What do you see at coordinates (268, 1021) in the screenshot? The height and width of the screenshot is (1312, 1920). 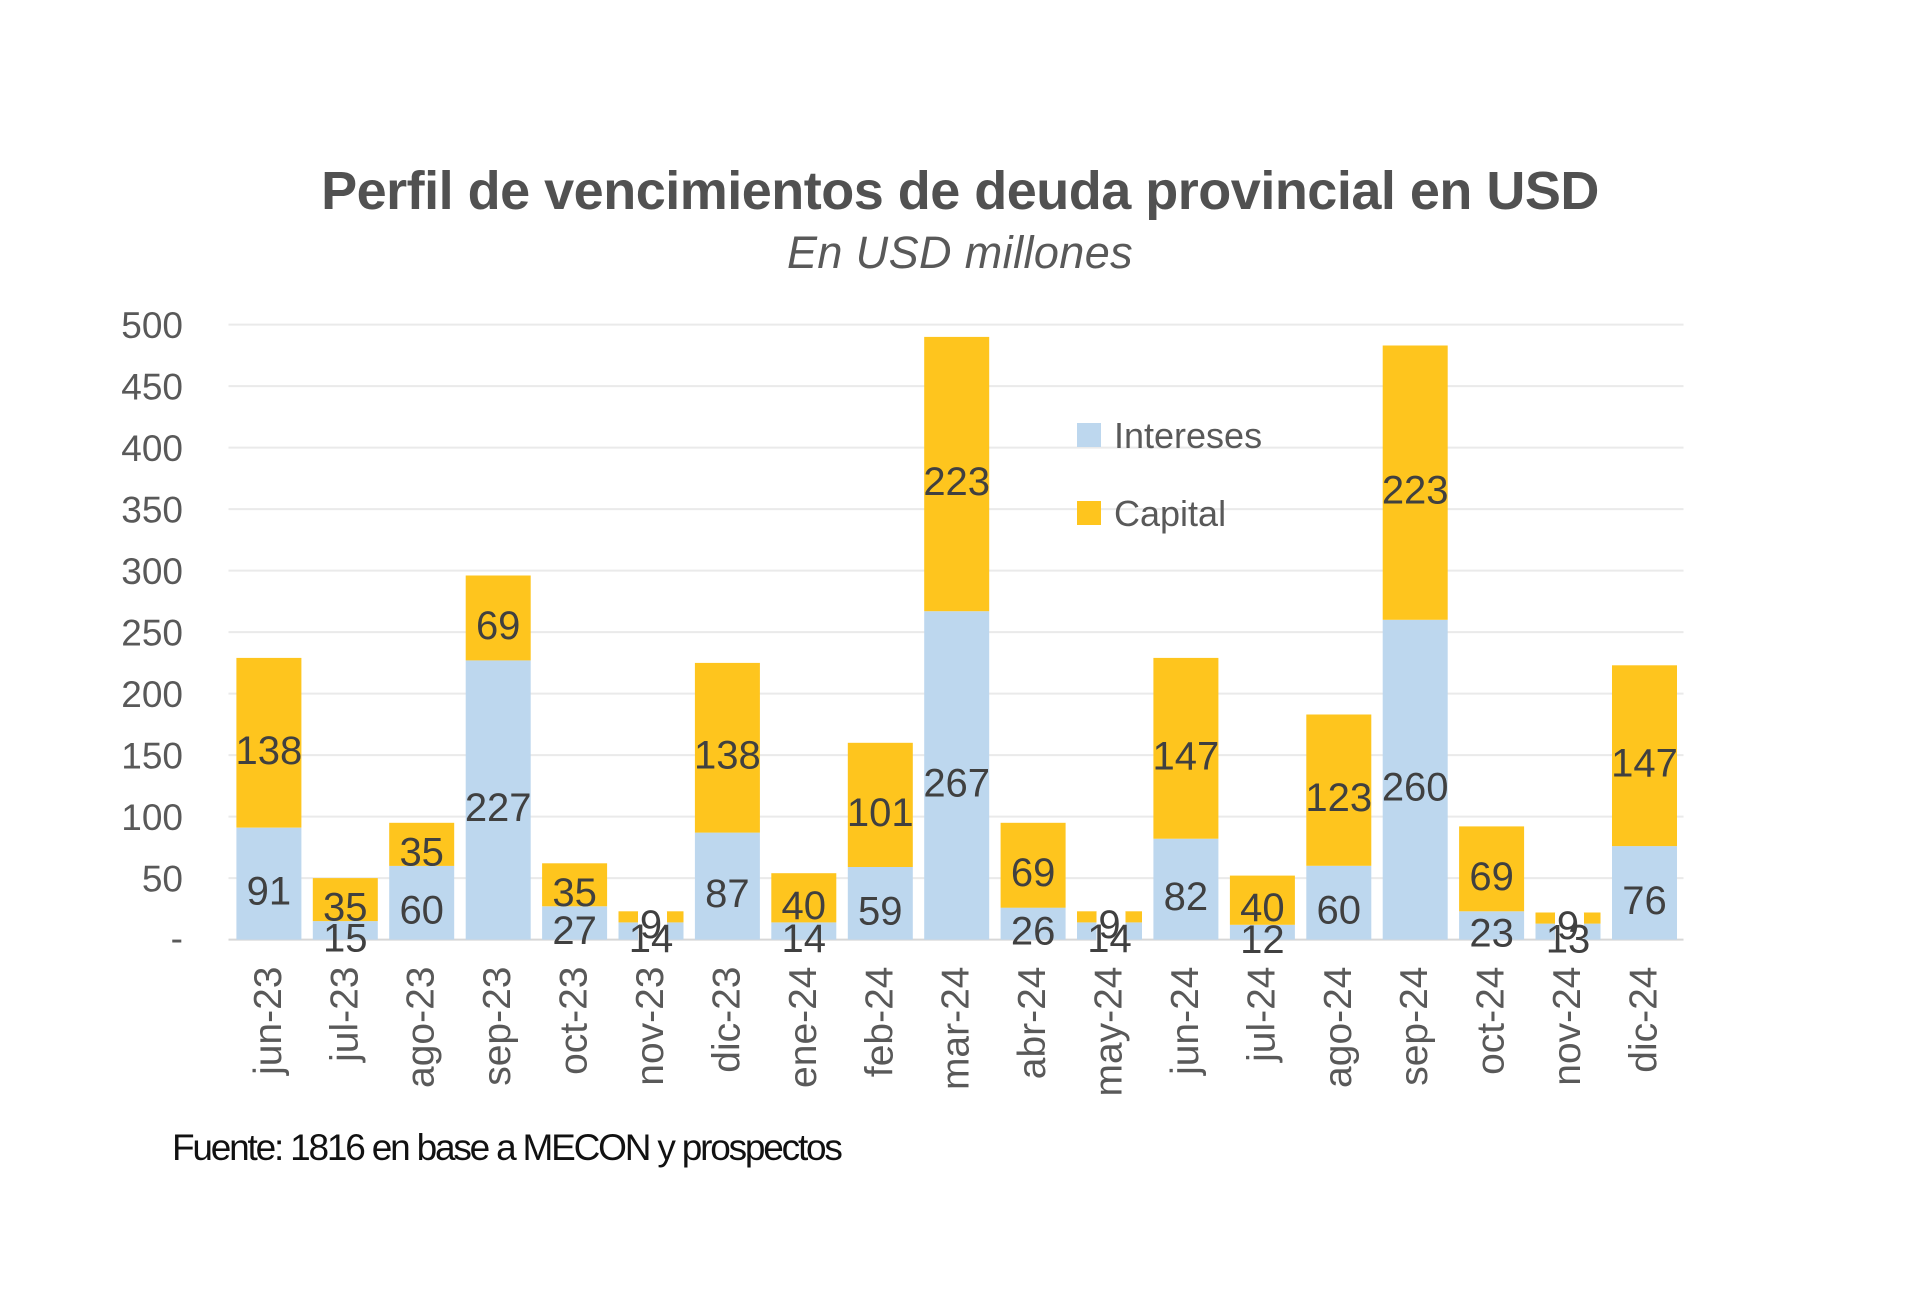 I see `svg-text: jun-23` at bounding box center [268, 1021].